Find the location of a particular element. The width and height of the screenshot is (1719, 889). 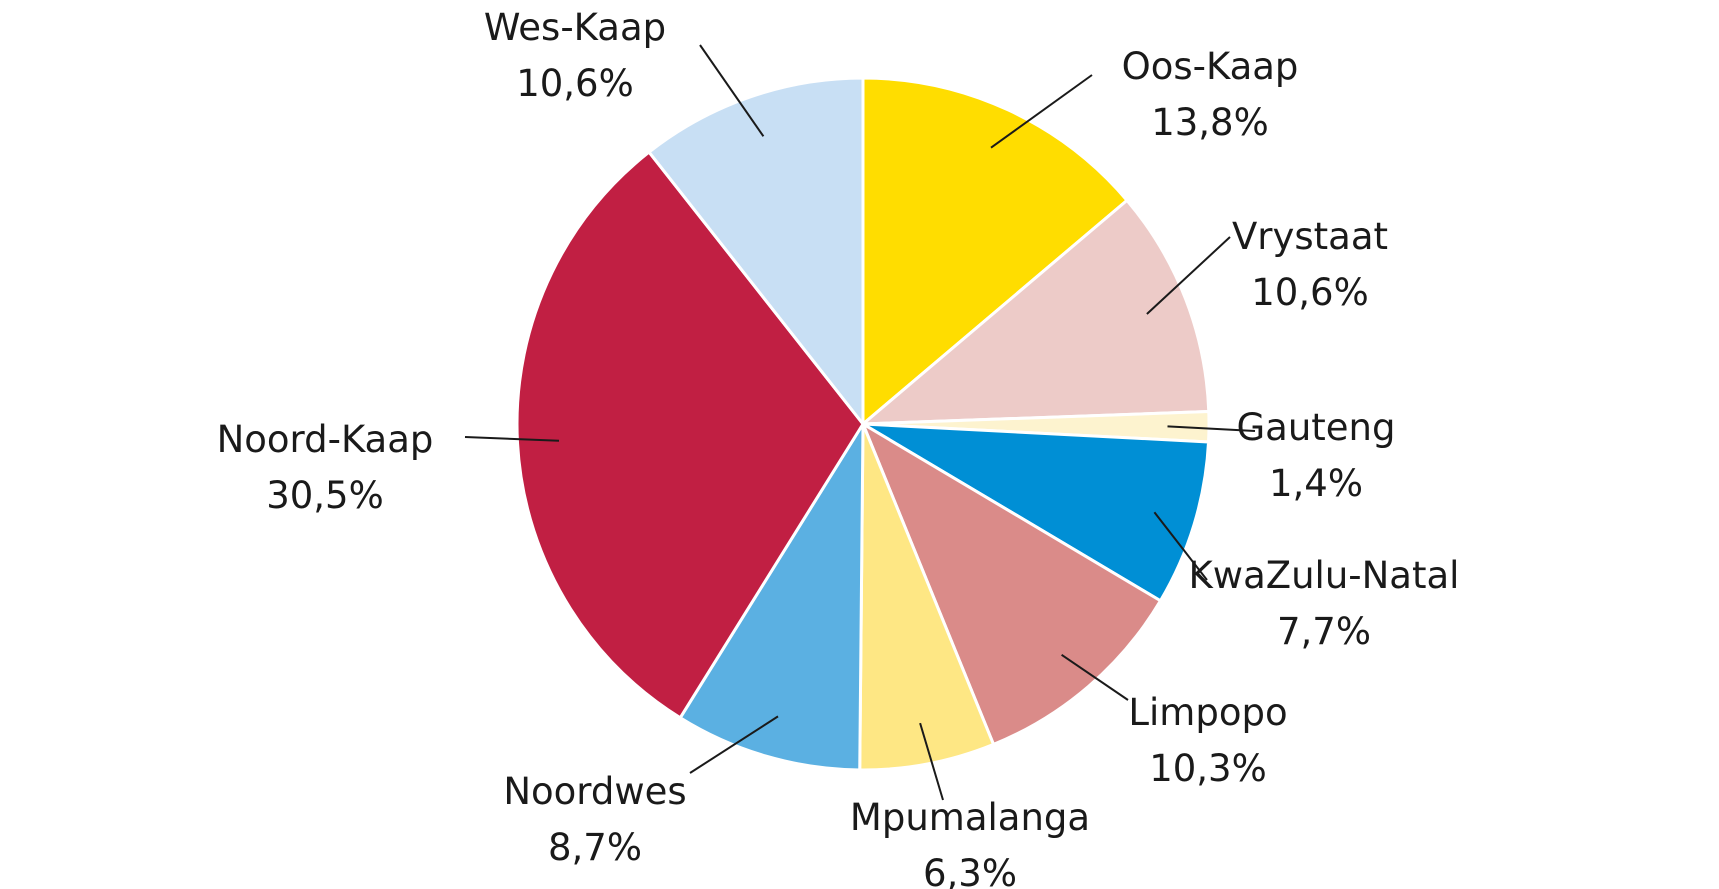

slice-value-label: 6,3% is located at coordinates (970, 870).